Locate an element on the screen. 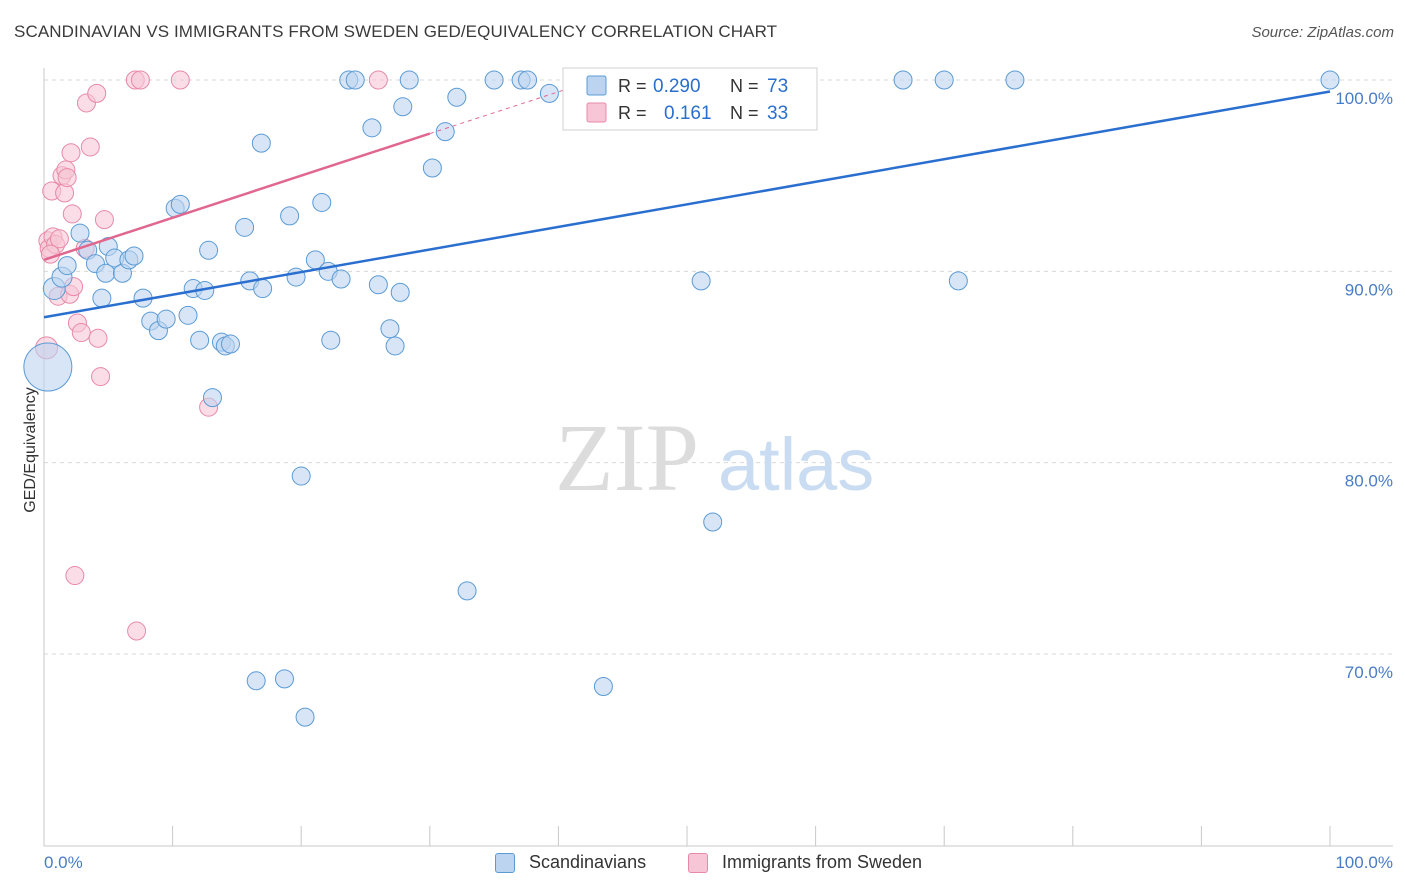 Image resolution: width=1406 pixels, height=892 pixels. y-tick-label-90: 90.0% is located at coordinates (1369, 289).